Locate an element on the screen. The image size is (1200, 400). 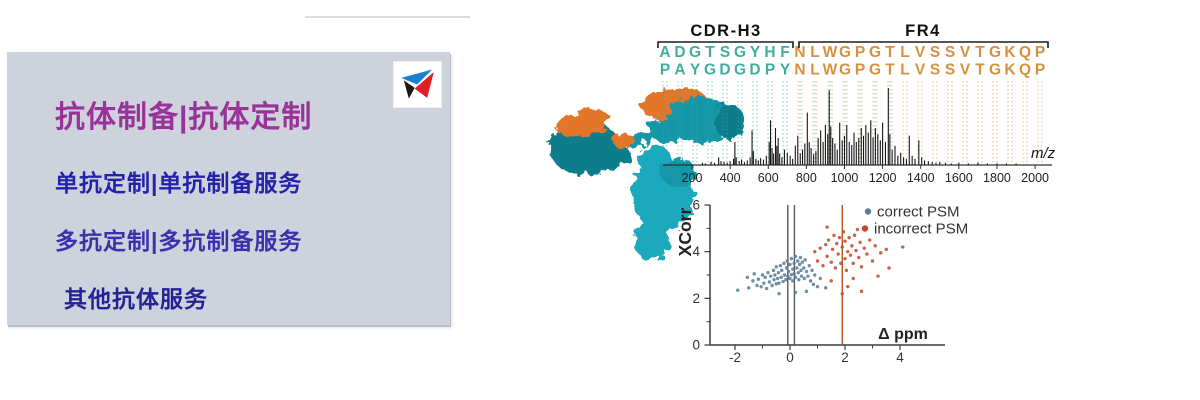
ppm-axis-label: Δ ppm is located at coordinates (903, 334).